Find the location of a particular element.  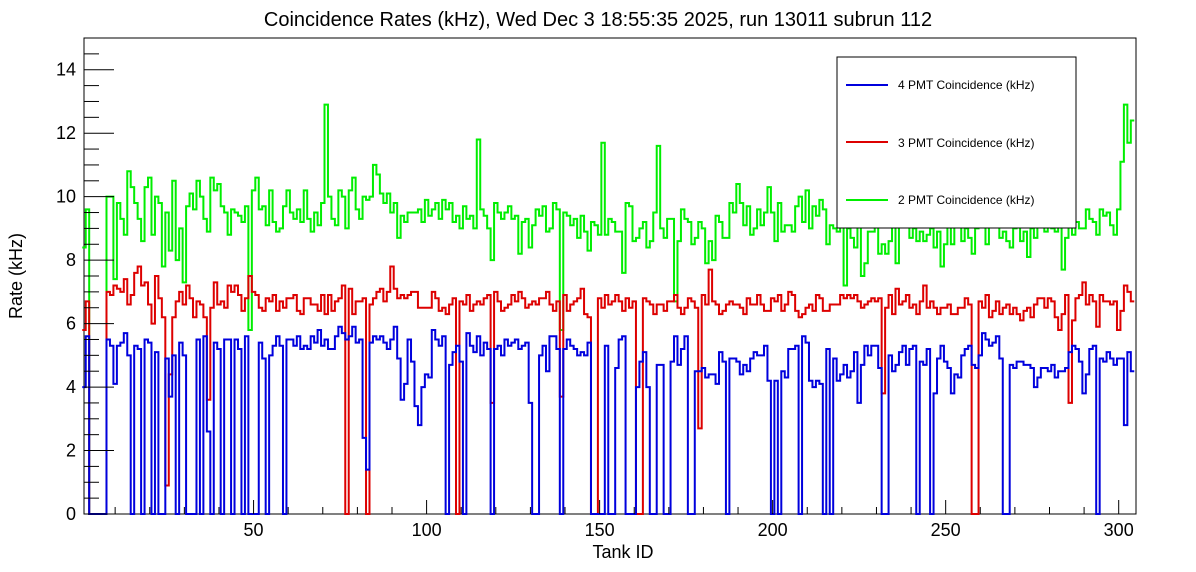

y-axis-label: Rate (kHz) is located at coordinates (16, 276).